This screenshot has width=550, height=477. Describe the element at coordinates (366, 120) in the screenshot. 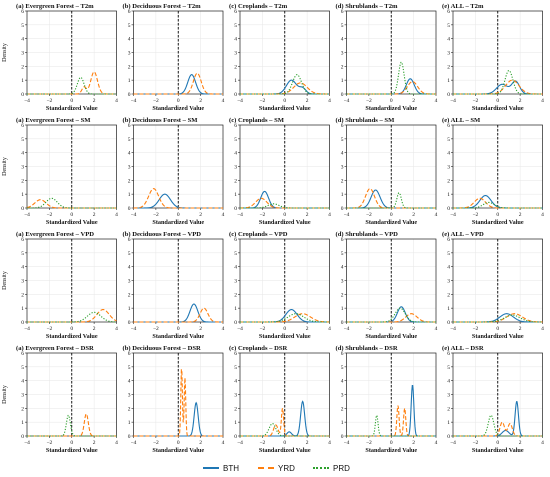

I see `panel-title: (d) Shrublands – SM` at that location.